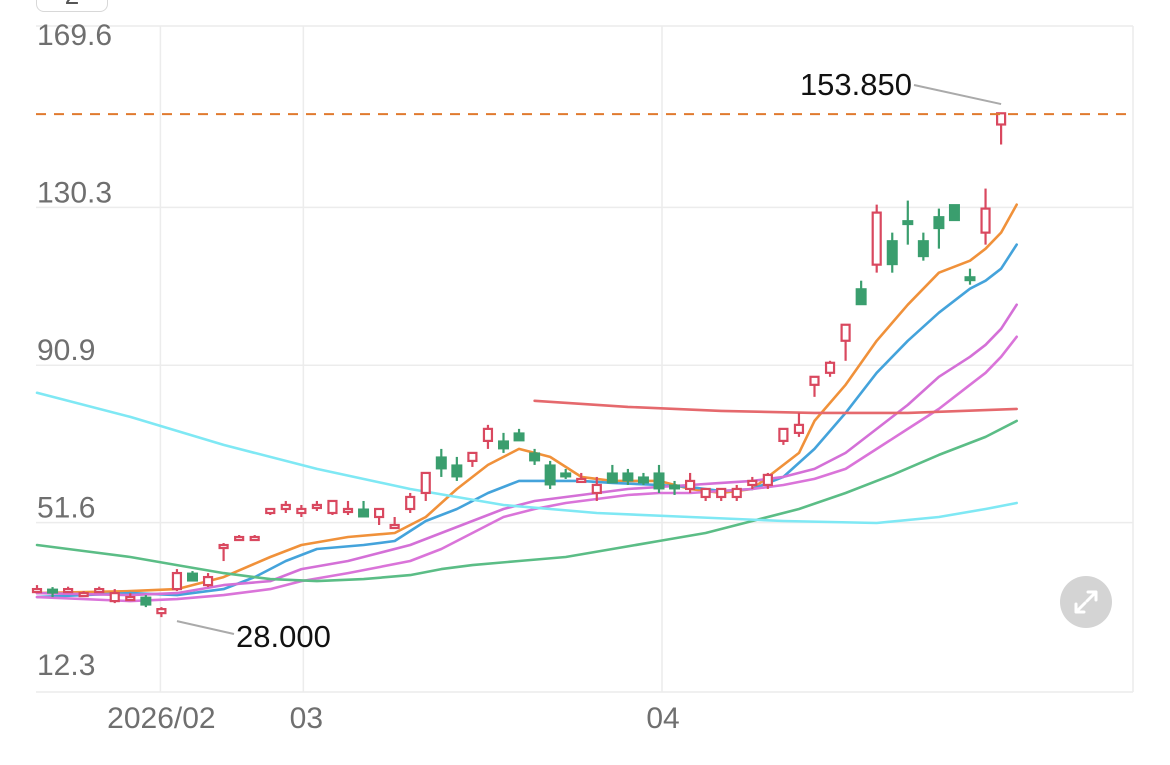 This screenshot has height=765, width=1170. I want to click on low-price-label: 28.000, so click(283, 636).